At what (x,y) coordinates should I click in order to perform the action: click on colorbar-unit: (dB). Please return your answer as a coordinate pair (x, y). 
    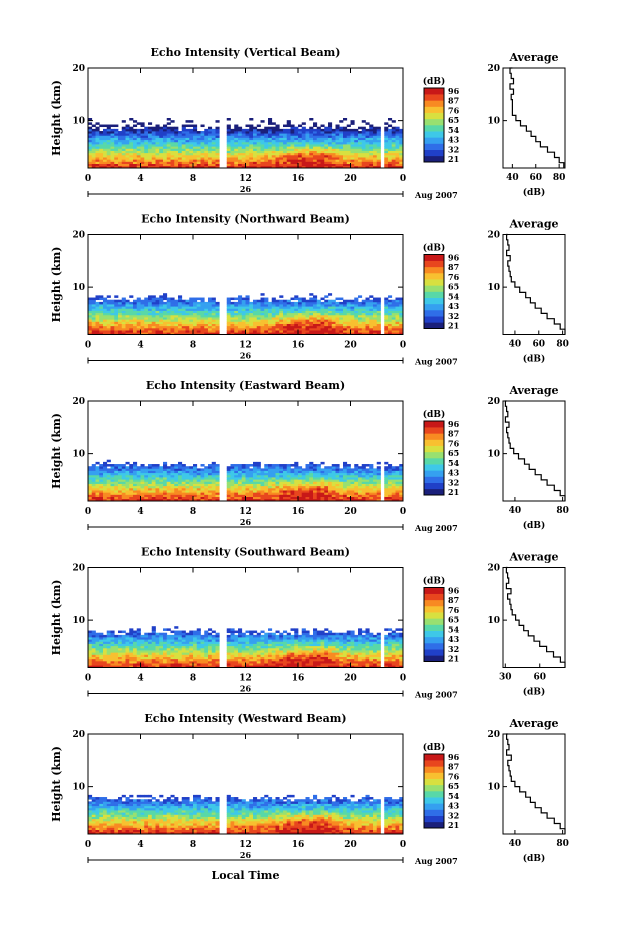
    Looking at the image, I should click on (434, 747).